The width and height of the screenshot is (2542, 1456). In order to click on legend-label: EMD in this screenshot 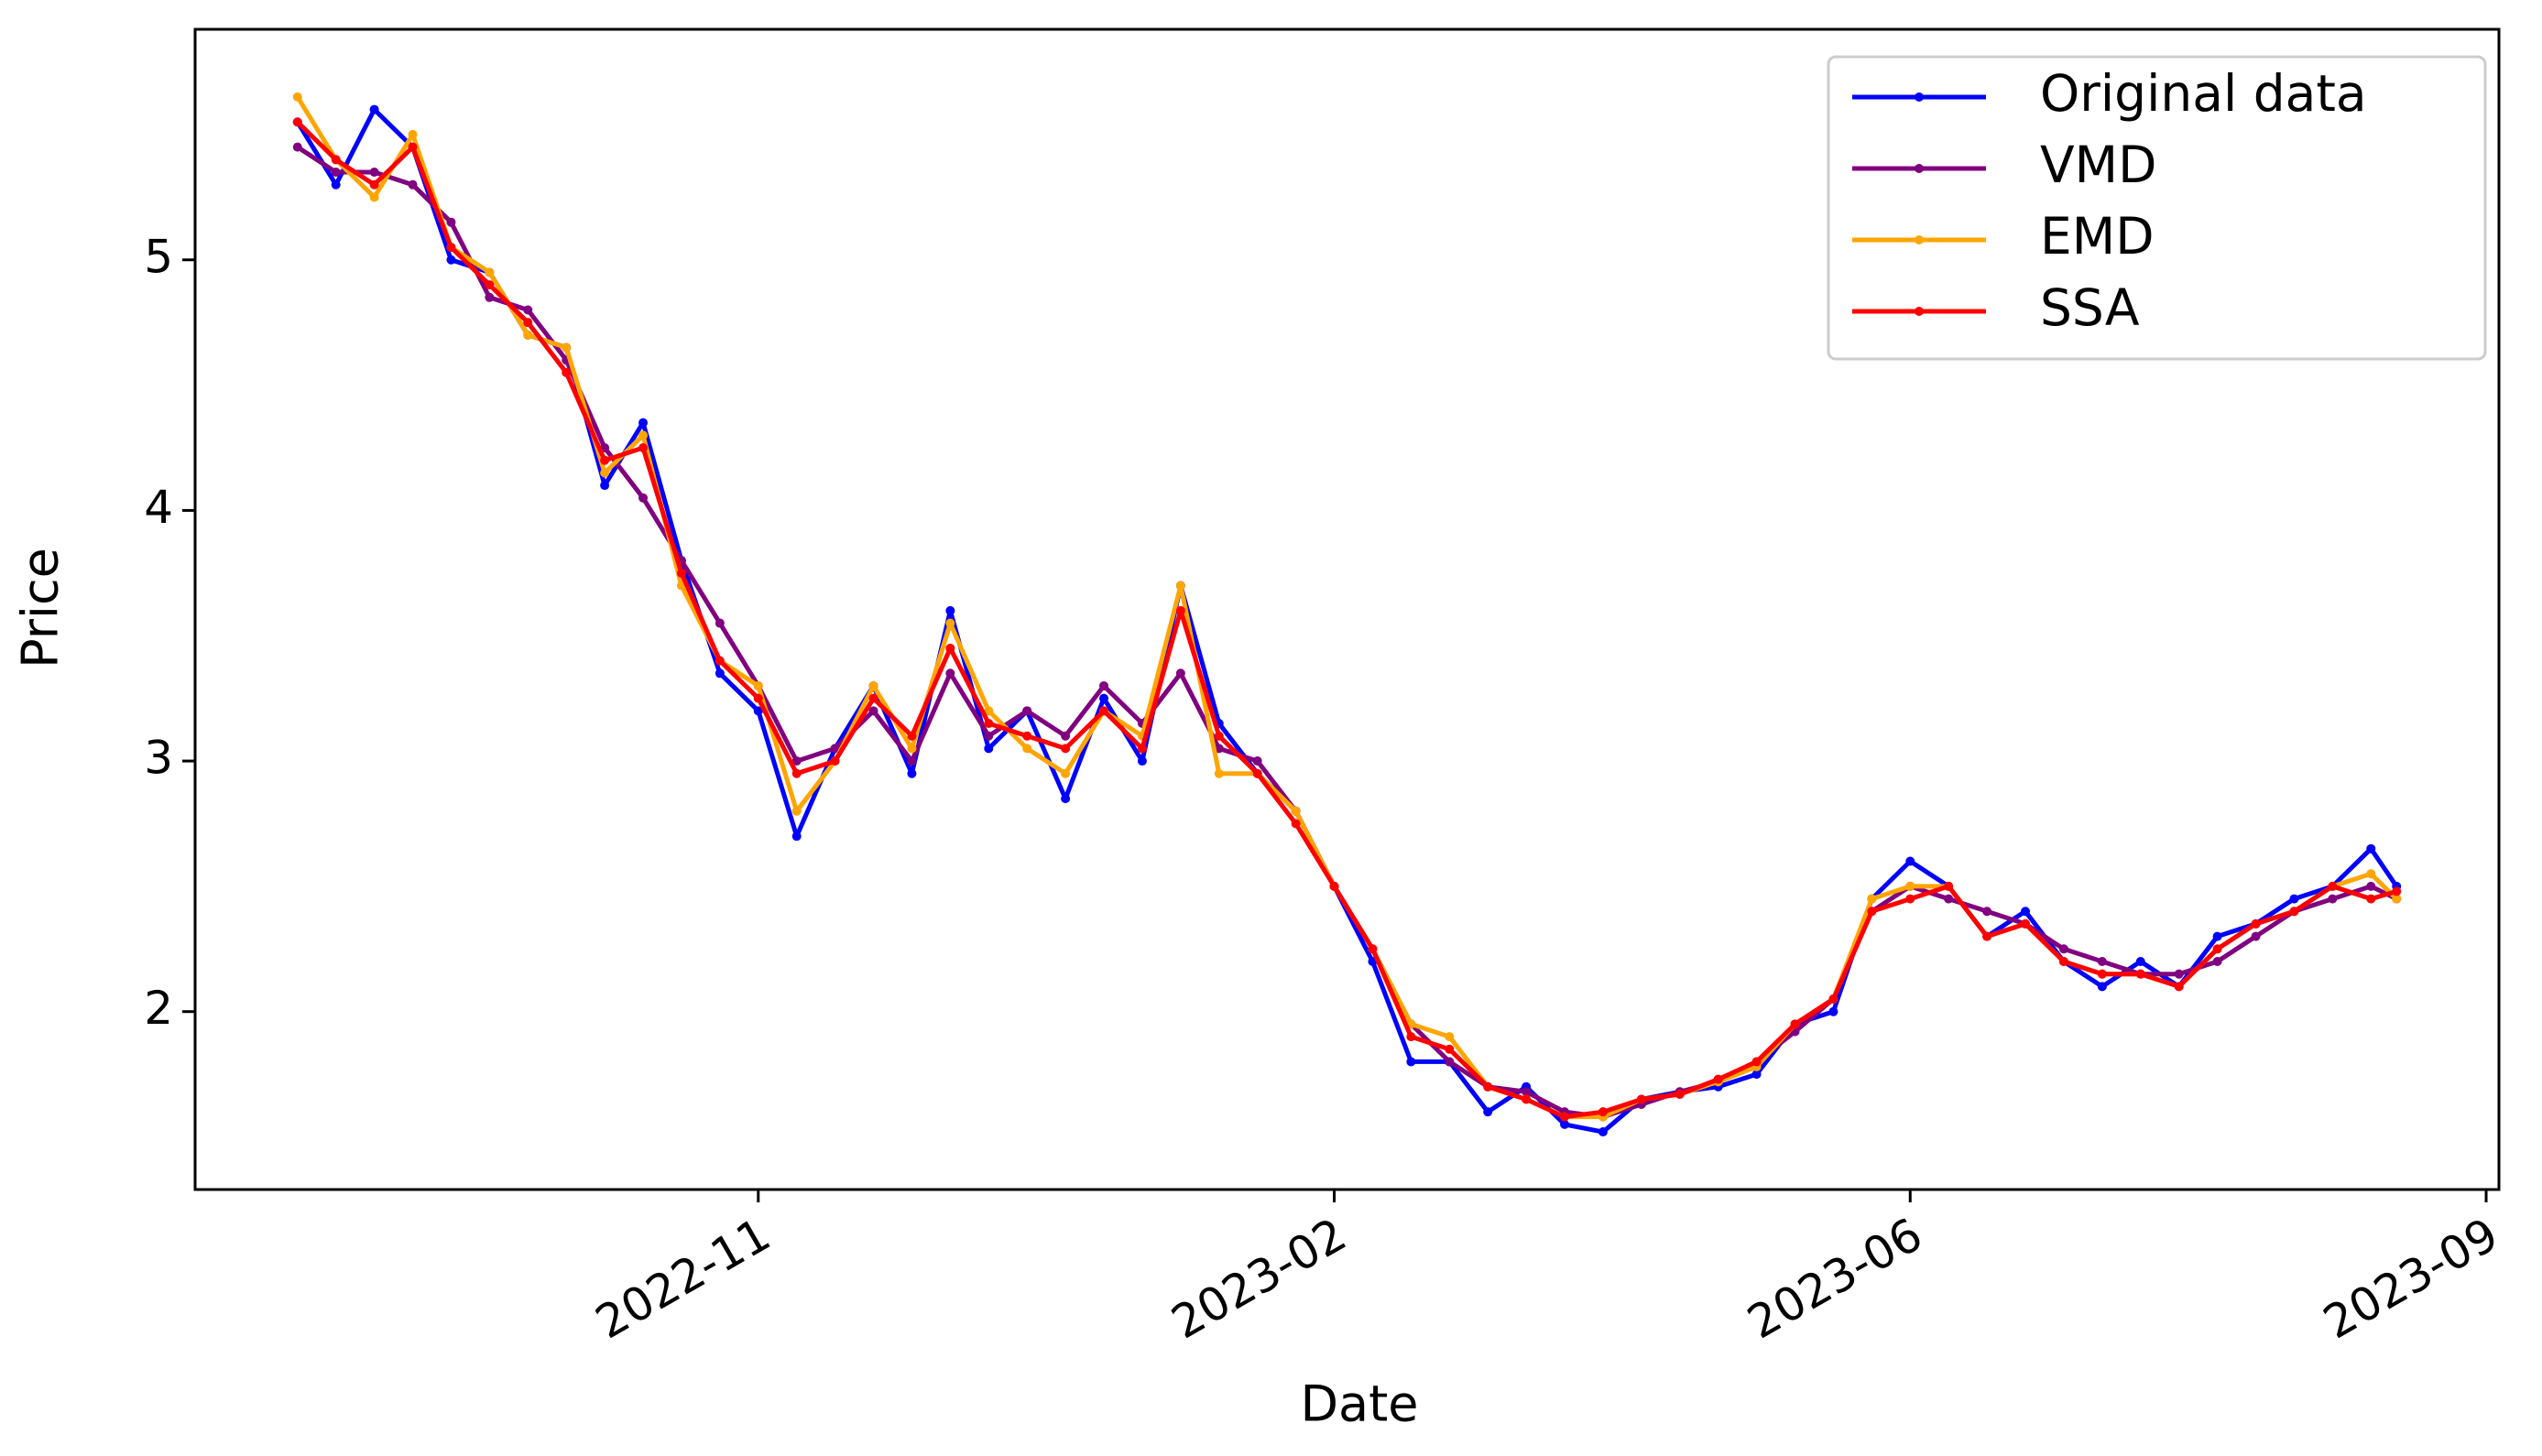, I will do `click(2097, 236)`.